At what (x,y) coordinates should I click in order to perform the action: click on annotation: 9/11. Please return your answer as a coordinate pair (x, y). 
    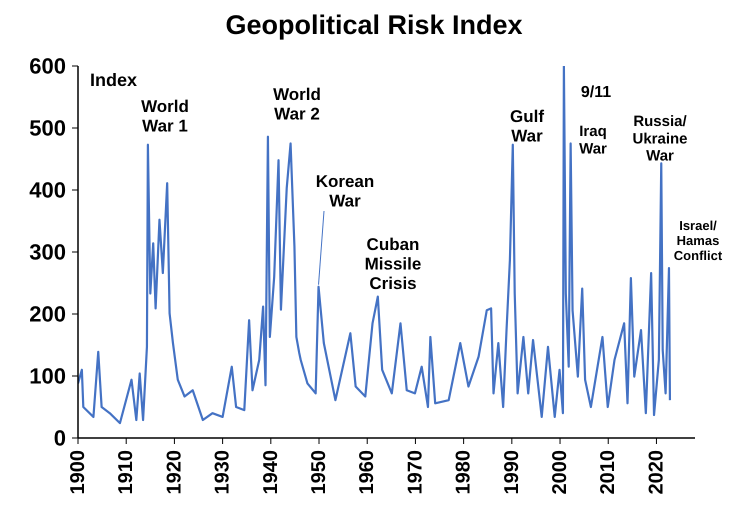
    Looking at the image, I should click on (596, 92).